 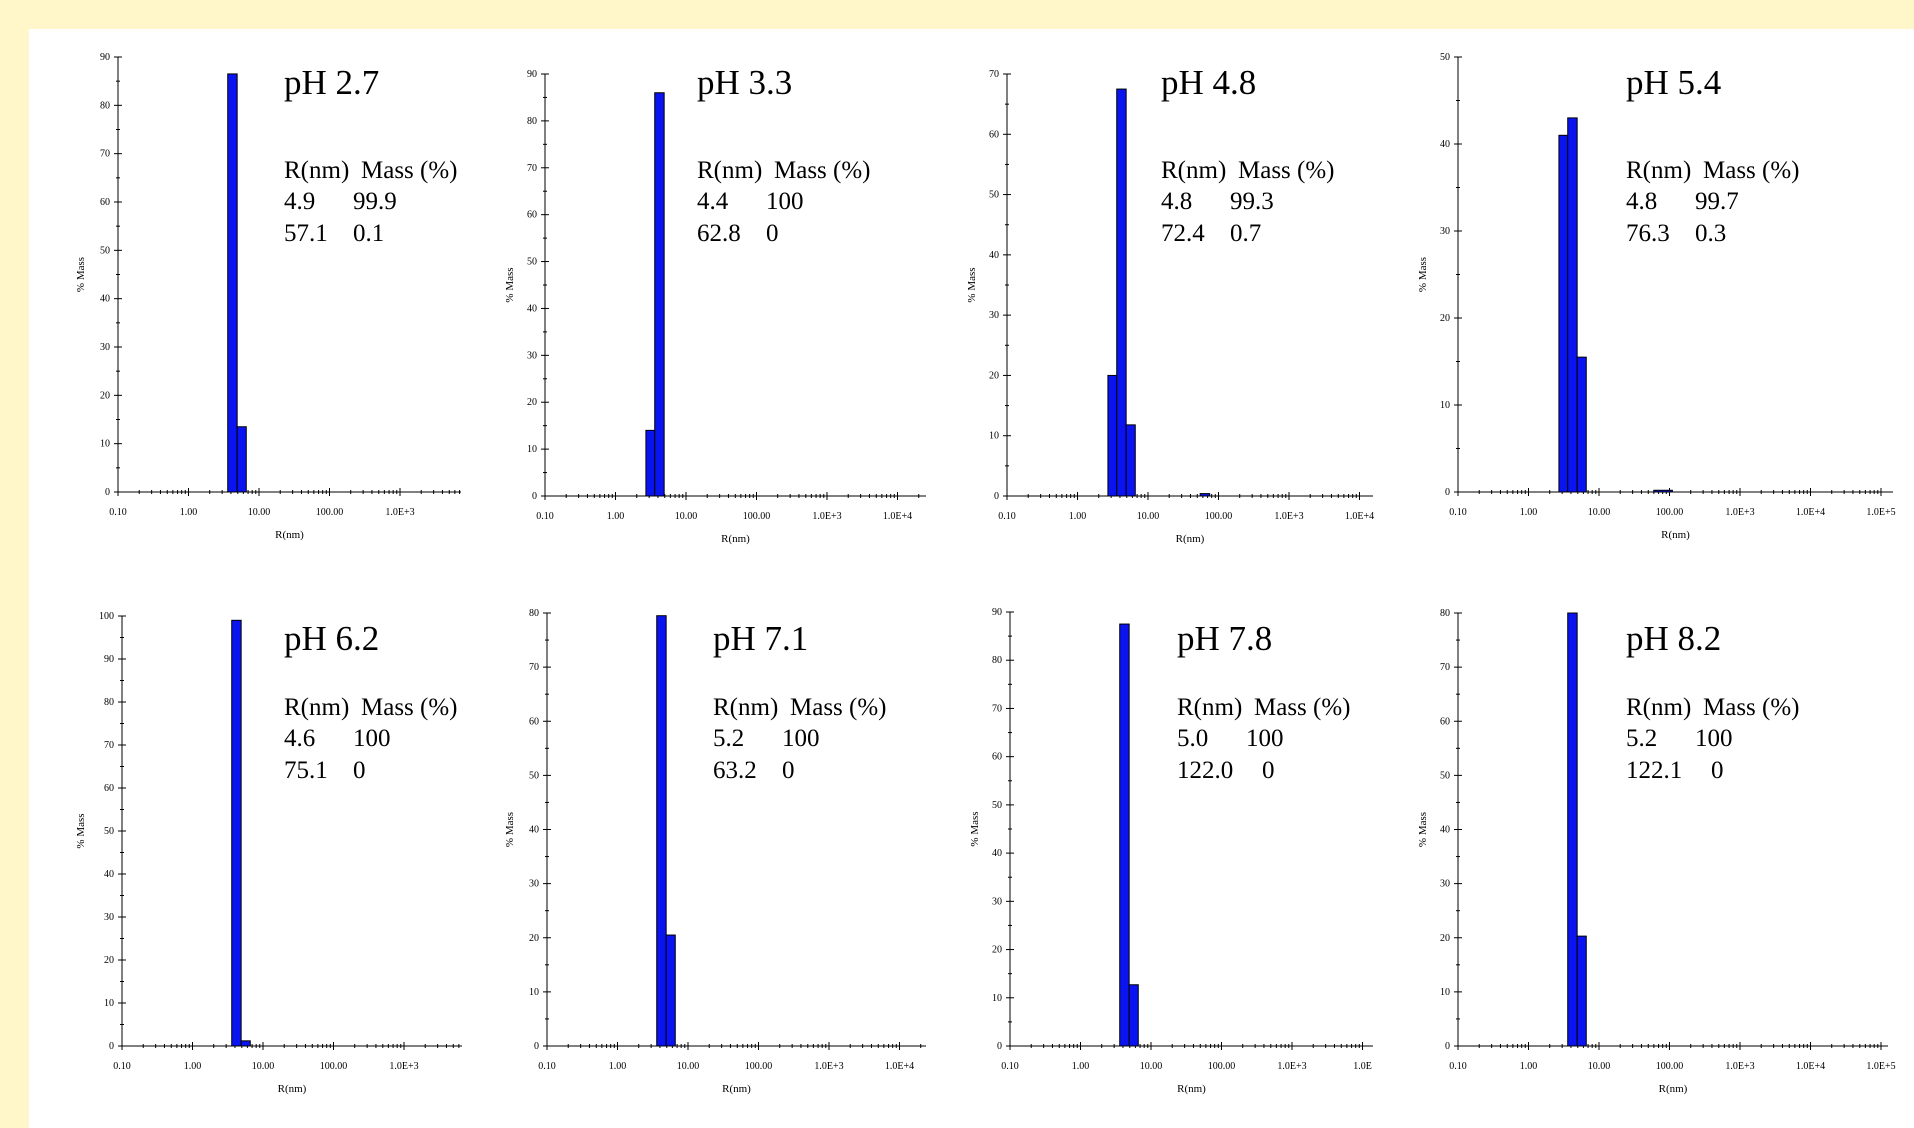 I want to click on chart-title: pH 4.8, so click(x=1208, y=82).